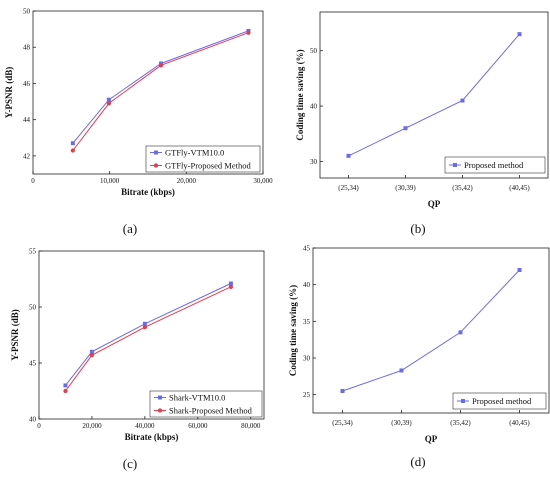 This screenshot has width=550, height=477. What do you see at coordinates (33, 252) in the screenshot?
I see `y-tick-label: 55` at bounding box center [33, 252].